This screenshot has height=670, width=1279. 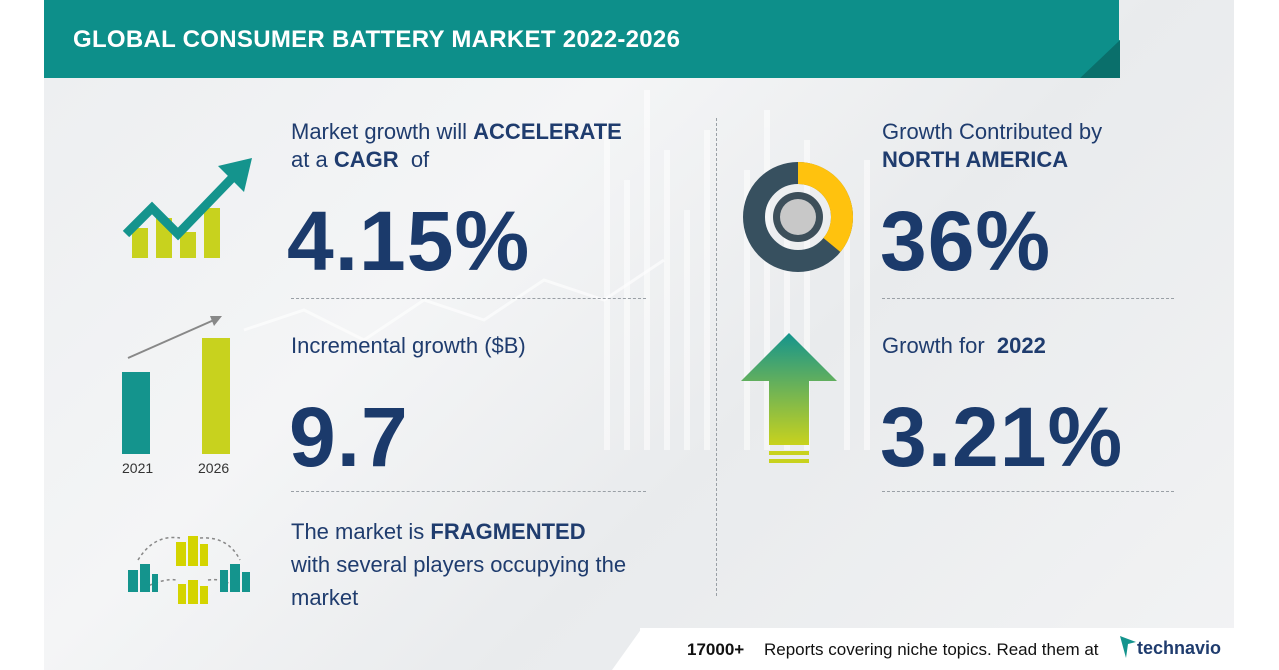 What do you see at coordinates (414, 159) in the screenshot?
I see `cagr-label-of: of` at bounding box center [414, 159].